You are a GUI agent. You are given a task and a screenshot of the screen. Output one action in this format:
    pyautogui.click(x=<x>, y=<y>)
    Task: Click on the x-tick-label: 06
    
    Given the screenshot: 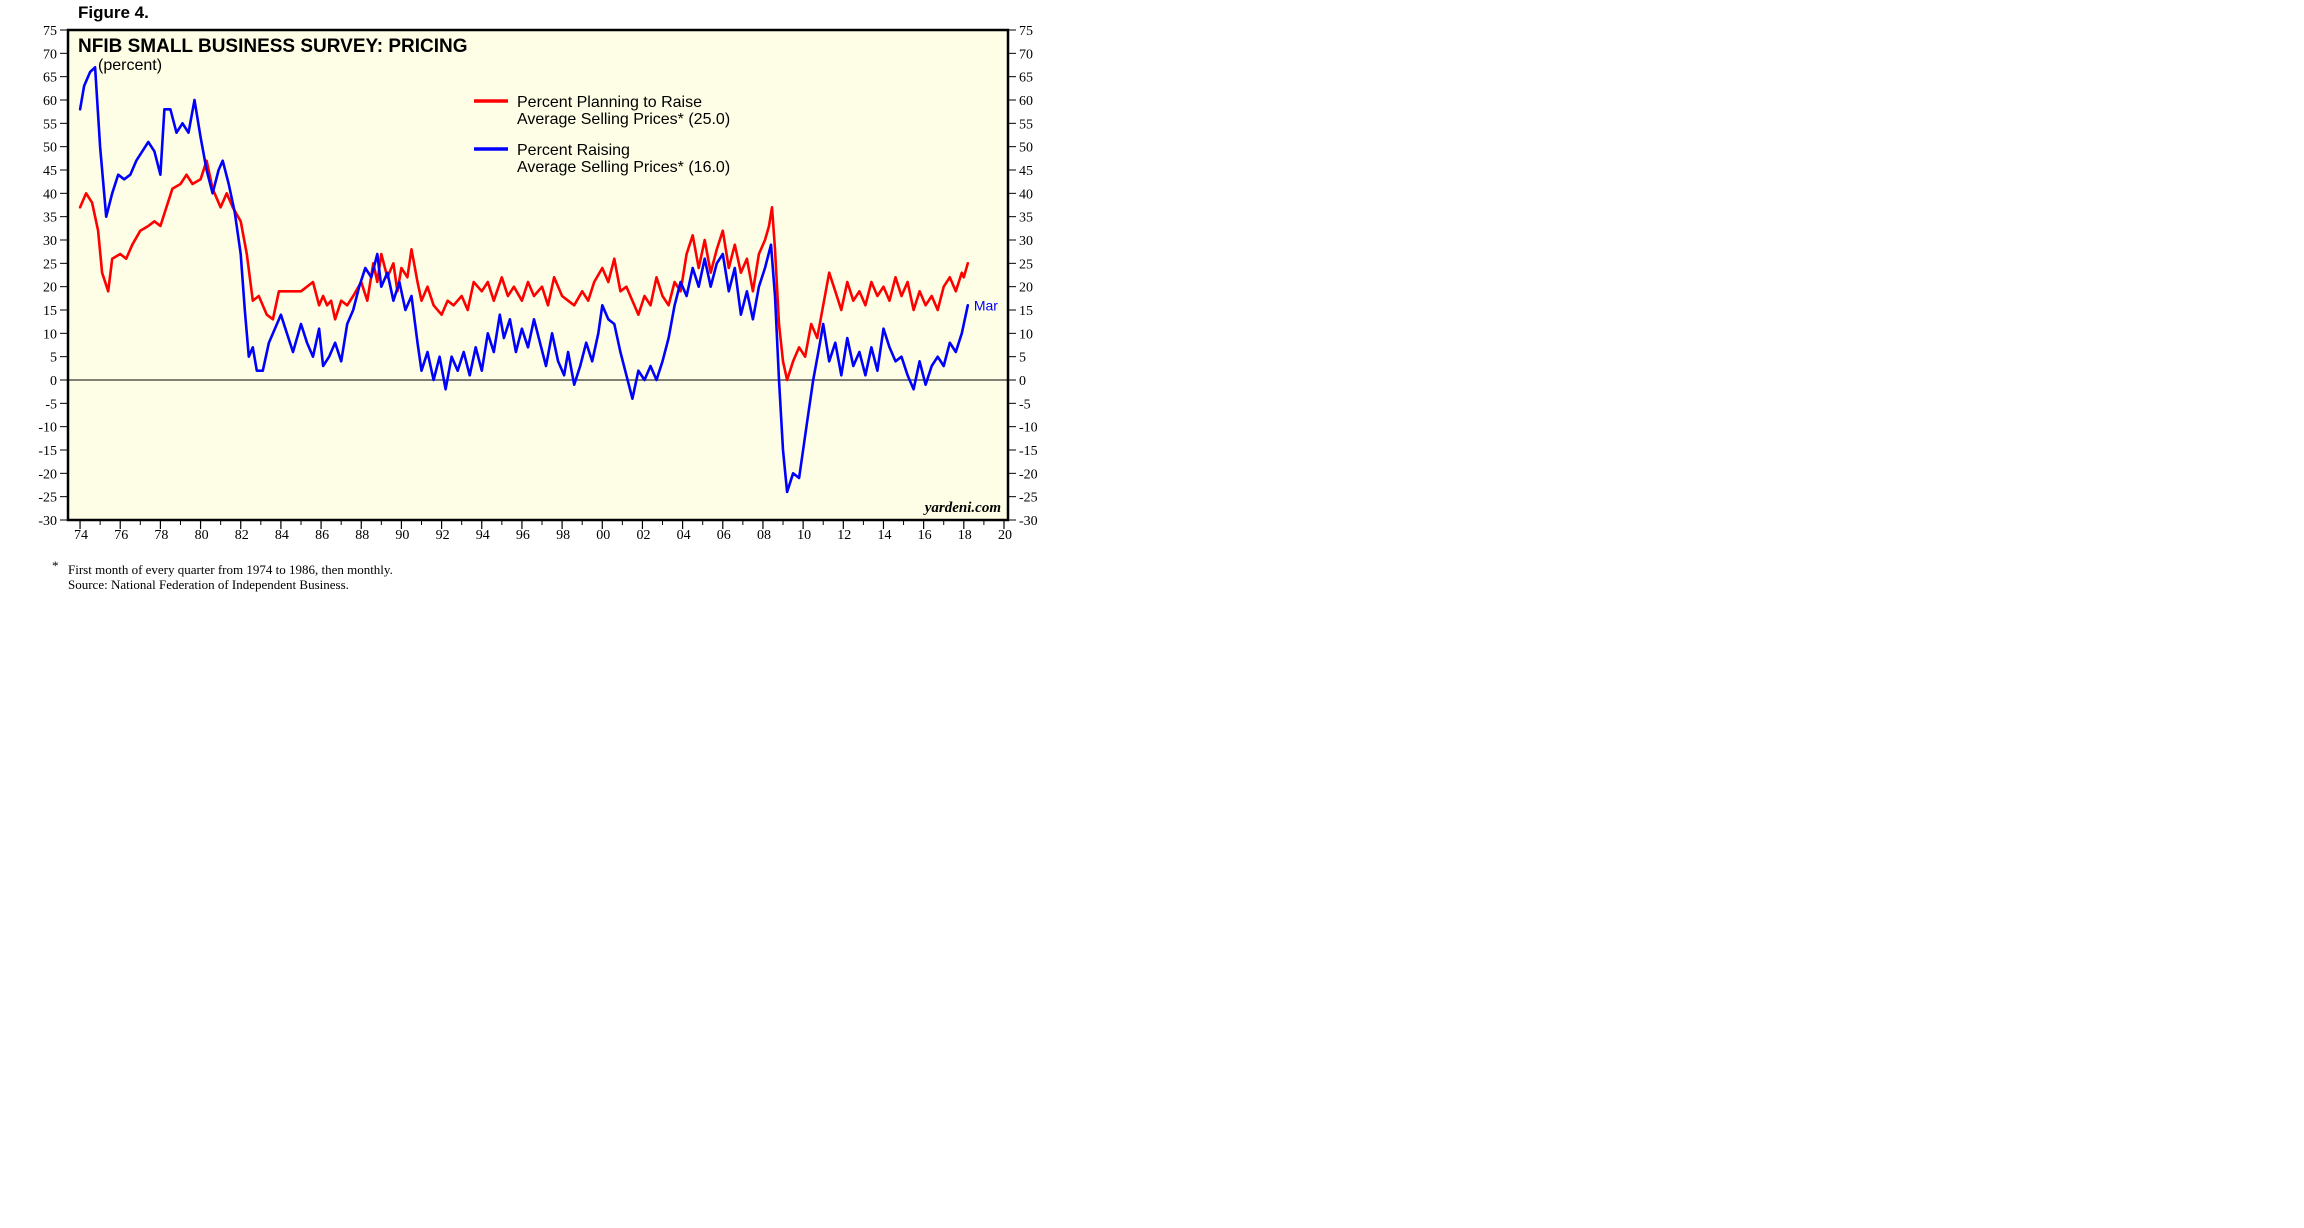 What is the action you would take?
    pyautogui.click(x=724, y=535)
    